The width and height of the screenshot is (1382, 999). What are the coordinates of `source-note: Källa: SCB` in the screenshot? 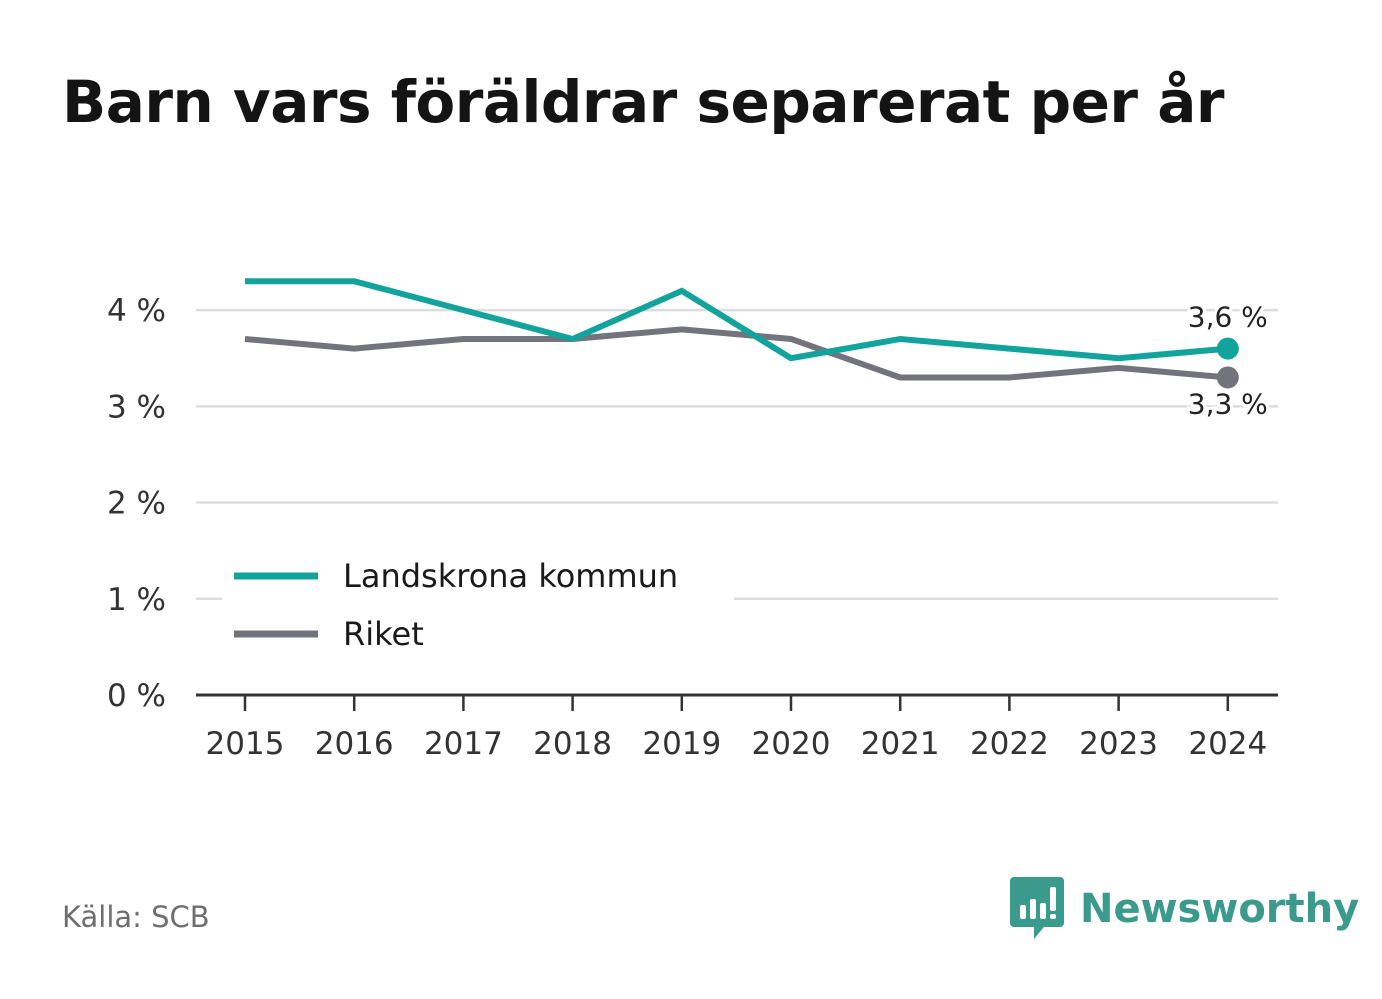 It's located at (136, 917).